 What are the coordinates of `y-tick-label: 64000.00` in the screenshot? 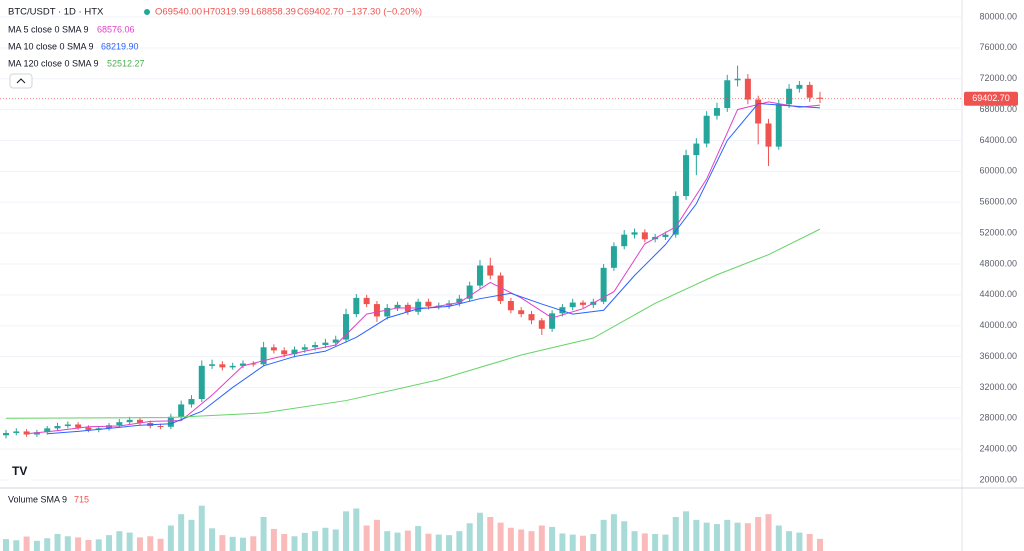 It's located at (998, 140).